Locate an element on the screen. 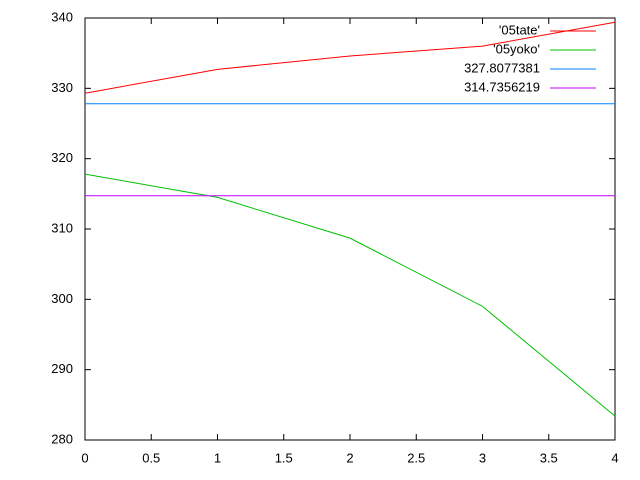 The image size is (640, 480). y-tick-label: 330 is located at coordinates (62, 87).